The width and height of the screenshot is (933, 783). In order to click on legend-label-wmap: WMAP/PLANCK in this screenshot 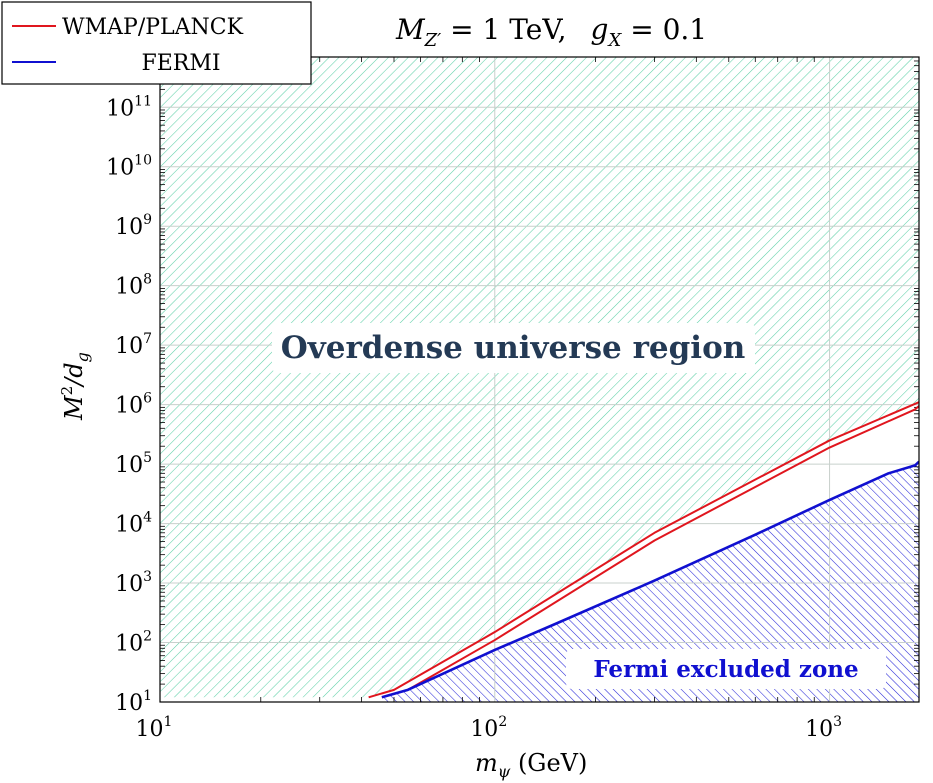, I will do `click(153, 27)`.